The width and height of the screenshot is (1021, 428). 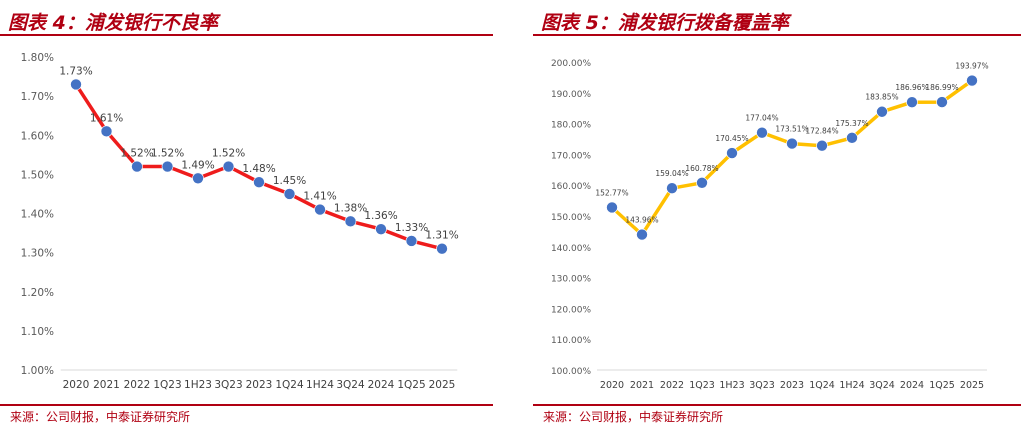 I want to click on y-tick-label: 1.80%, so click(x=37, y=58).